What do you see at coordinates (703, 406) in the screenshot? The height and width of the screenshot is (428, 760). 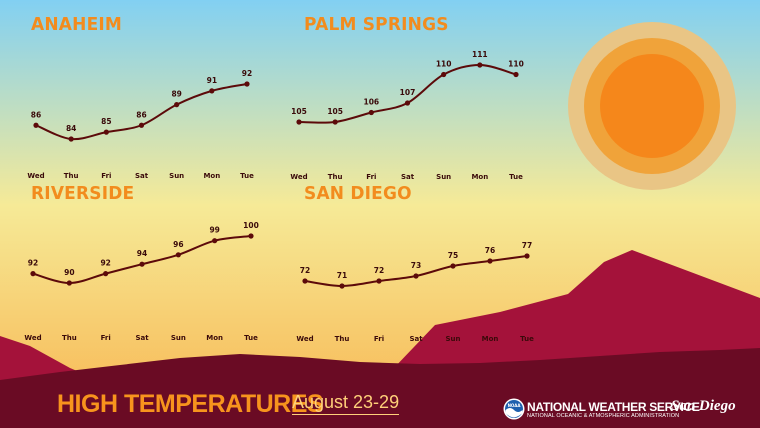 I see `office-name: San Diego` at bounding box center [703, 406].